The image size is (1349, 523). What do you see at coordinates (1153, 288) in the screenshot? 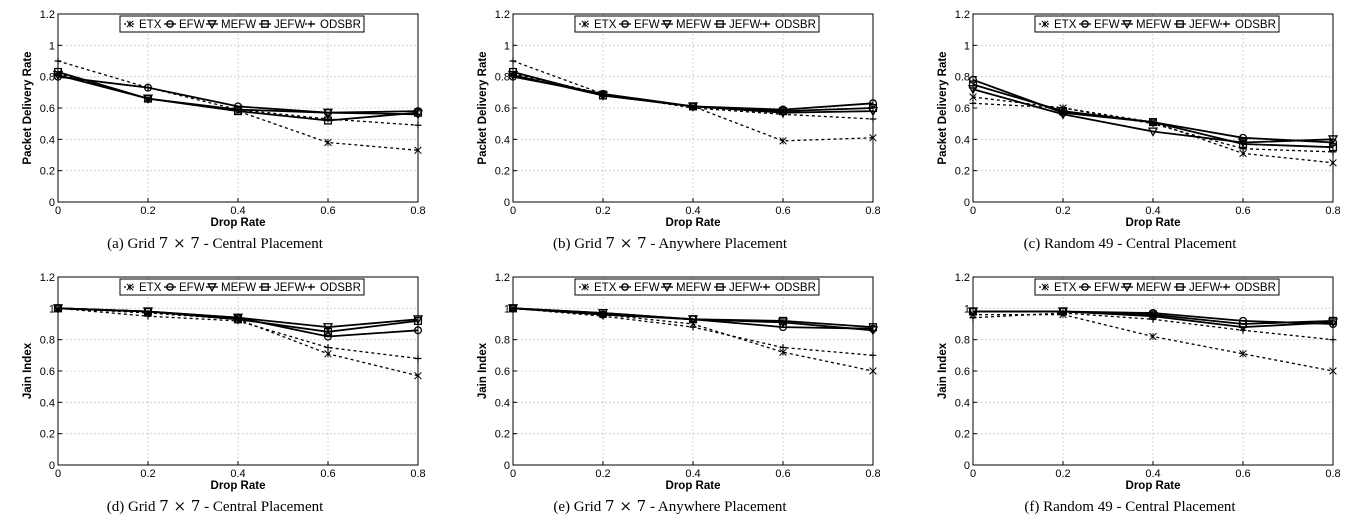
I see `legend-label: MEFW` at bounding box center [1153, 288].